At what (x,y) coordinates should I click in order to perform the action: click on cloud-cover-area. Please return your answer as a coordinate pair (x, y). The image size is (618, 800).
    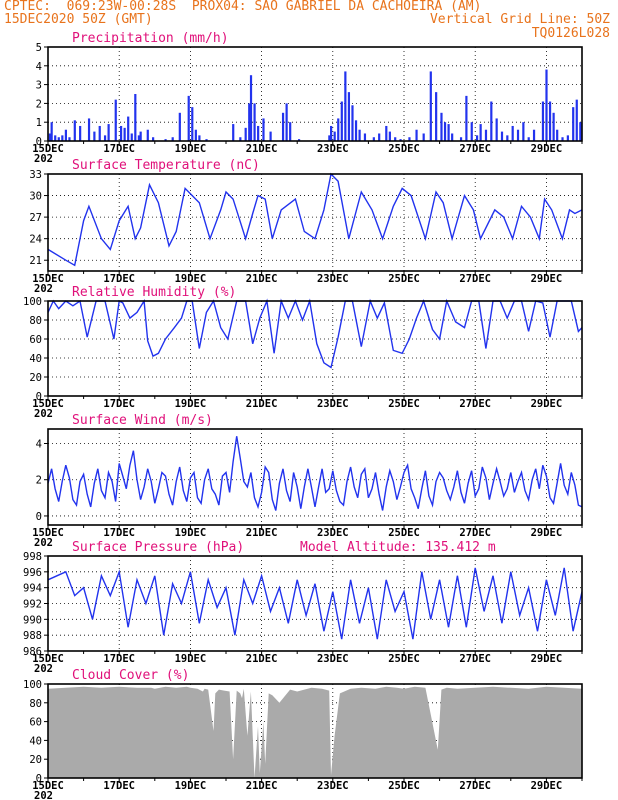
    Looking at the image, I should click on (315, 732).